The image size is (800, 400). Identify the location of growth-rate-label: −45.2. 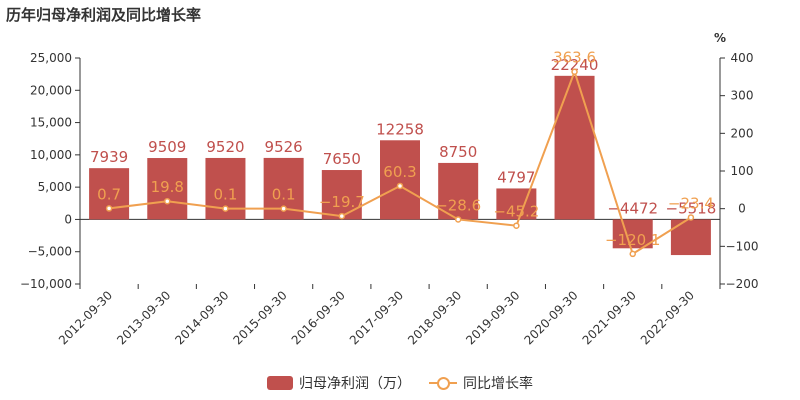
(516, 212).